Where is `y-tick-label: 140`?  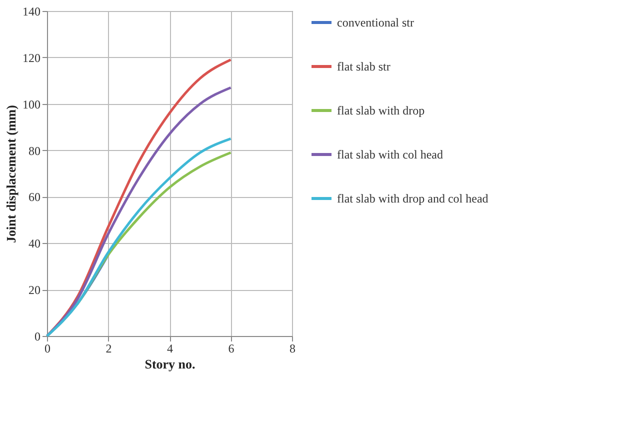 y-tick-label: 140 is located at coordinates (31, 11).